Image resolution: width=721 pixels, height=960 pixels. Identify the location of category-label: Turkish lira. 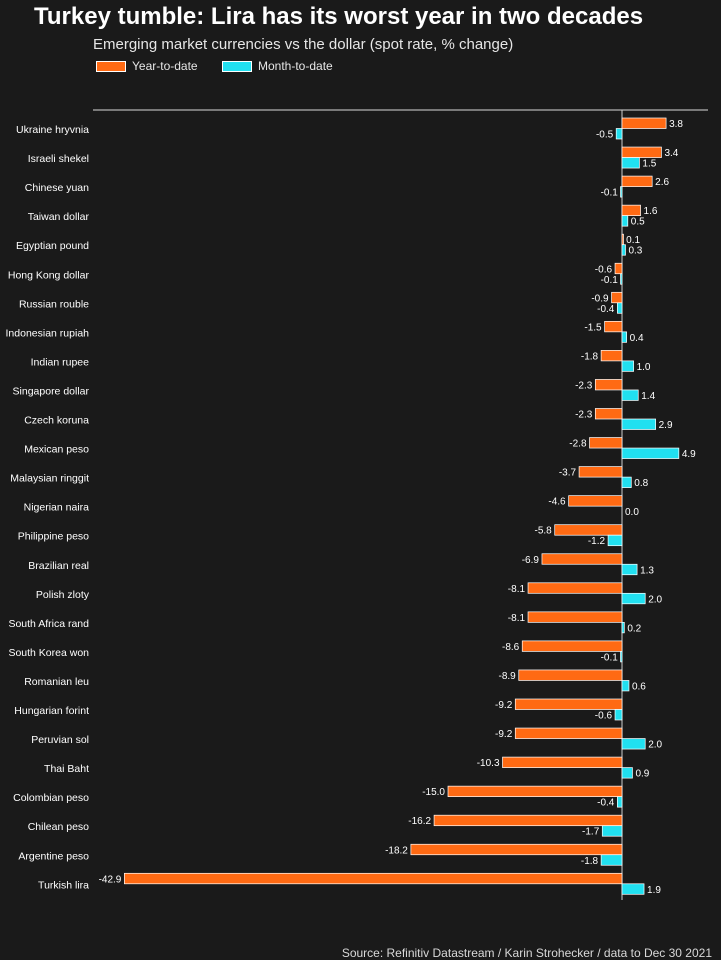
(63, 885).